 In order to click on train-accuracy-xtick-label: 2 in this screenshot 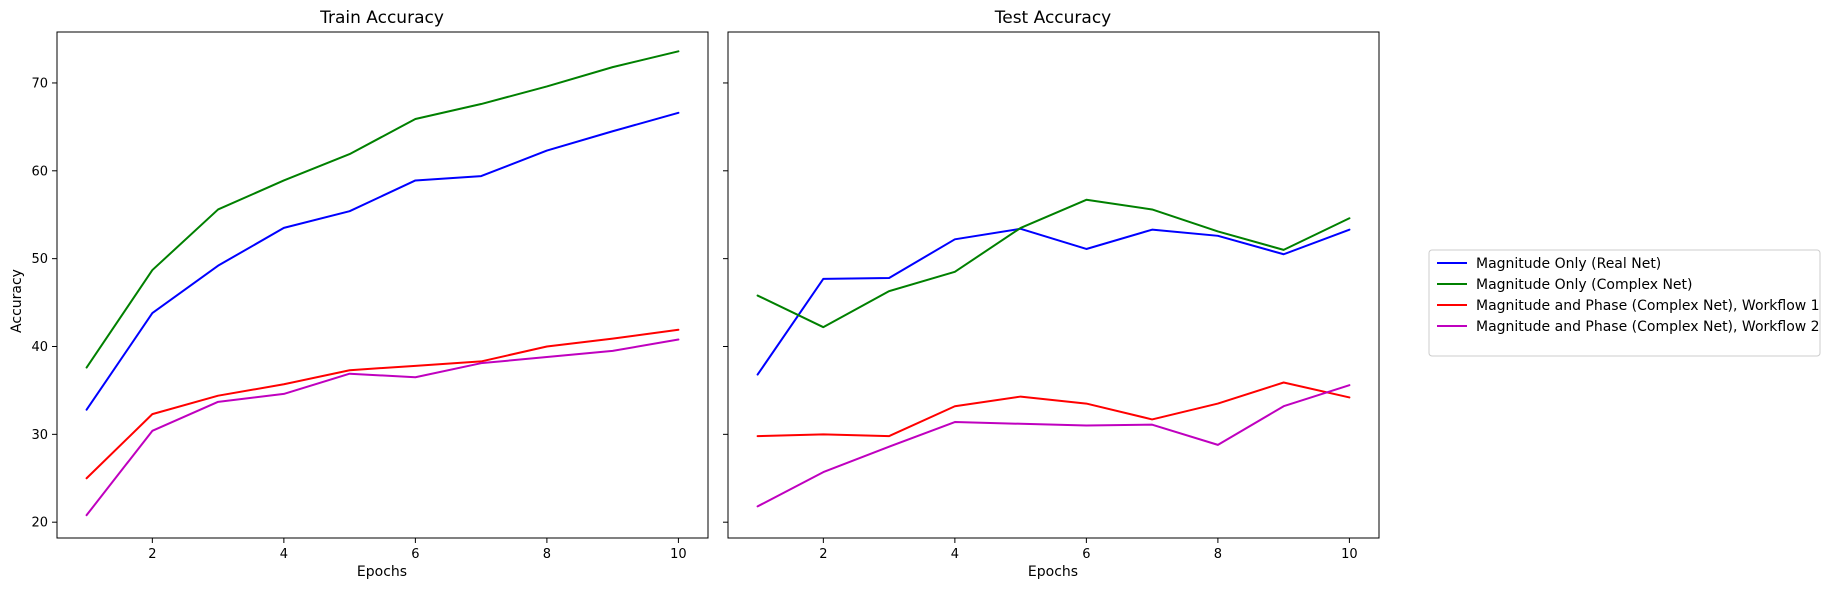, I will do `click(152, 554)`.